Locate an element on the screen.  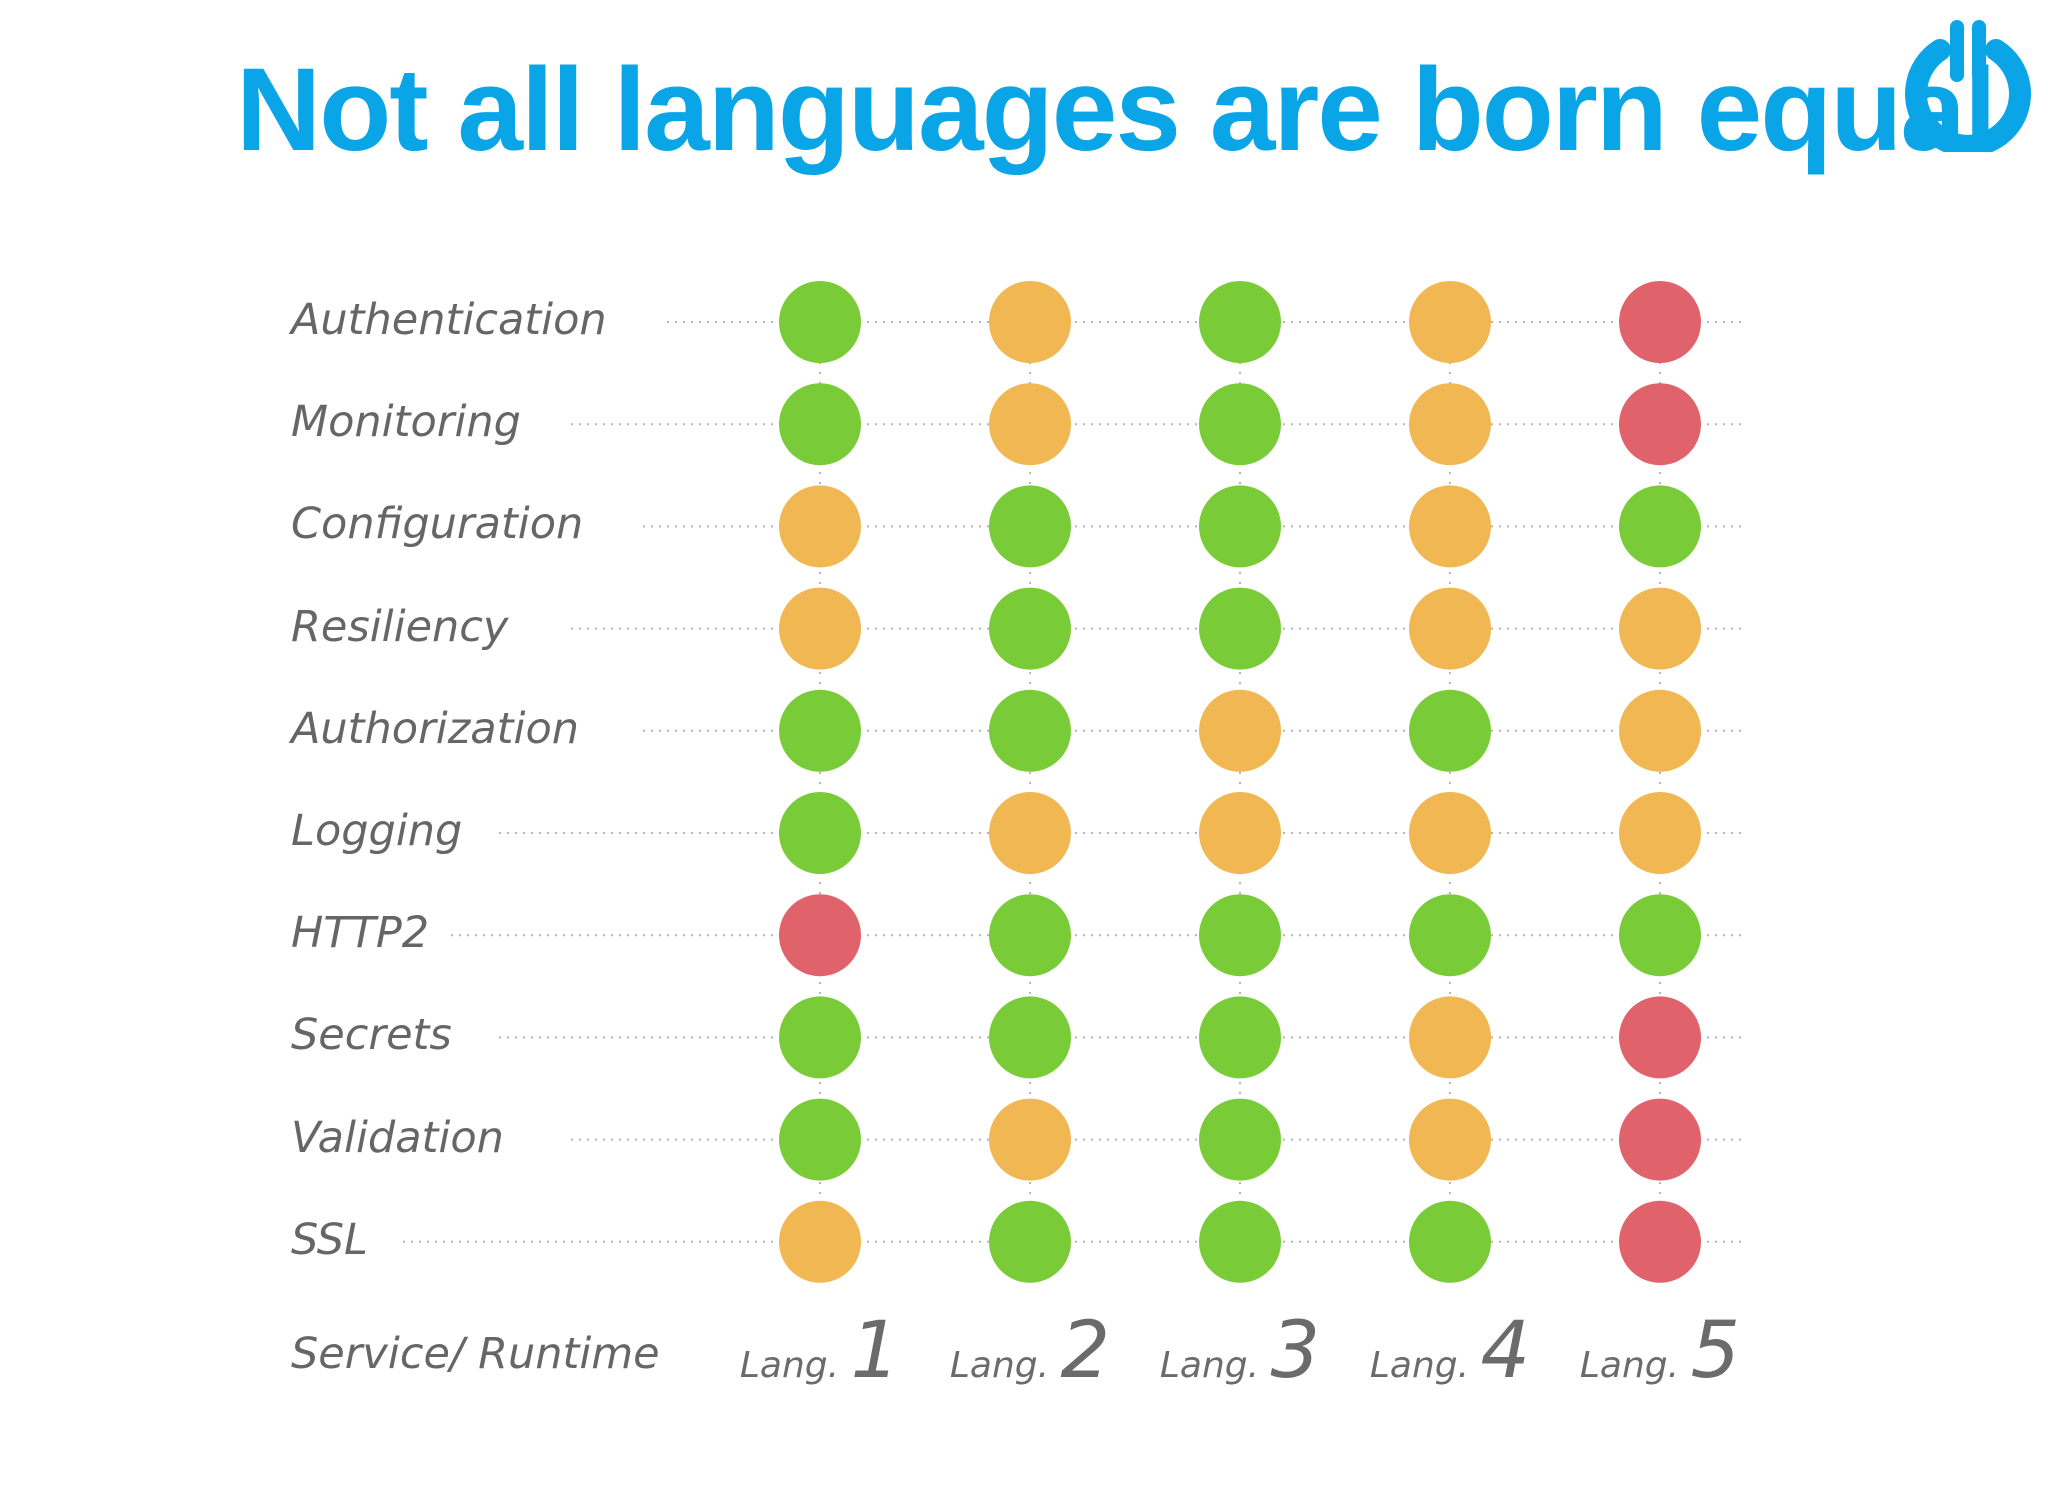
row-label-secrets: Secrets is located at coordinates (371, 1035).